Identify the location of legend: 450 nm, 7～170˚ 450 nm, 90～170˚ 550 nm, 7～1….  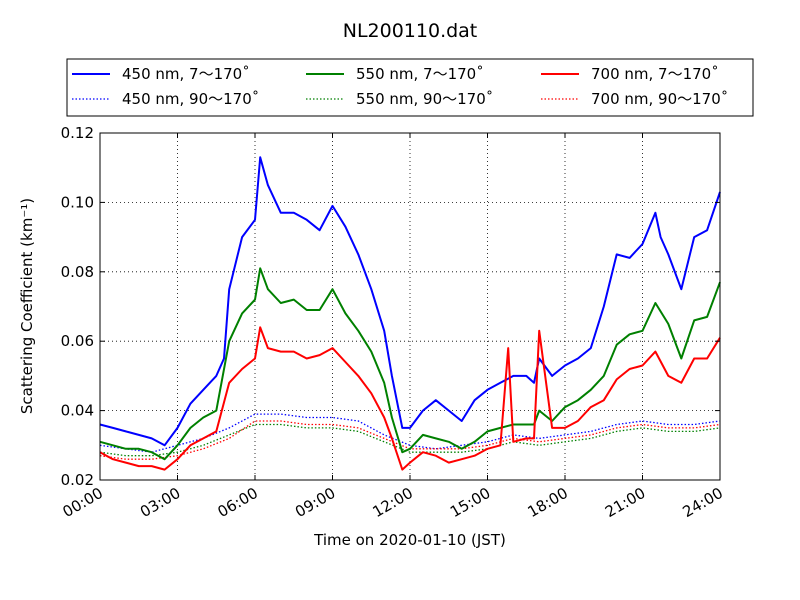
(410, 87).